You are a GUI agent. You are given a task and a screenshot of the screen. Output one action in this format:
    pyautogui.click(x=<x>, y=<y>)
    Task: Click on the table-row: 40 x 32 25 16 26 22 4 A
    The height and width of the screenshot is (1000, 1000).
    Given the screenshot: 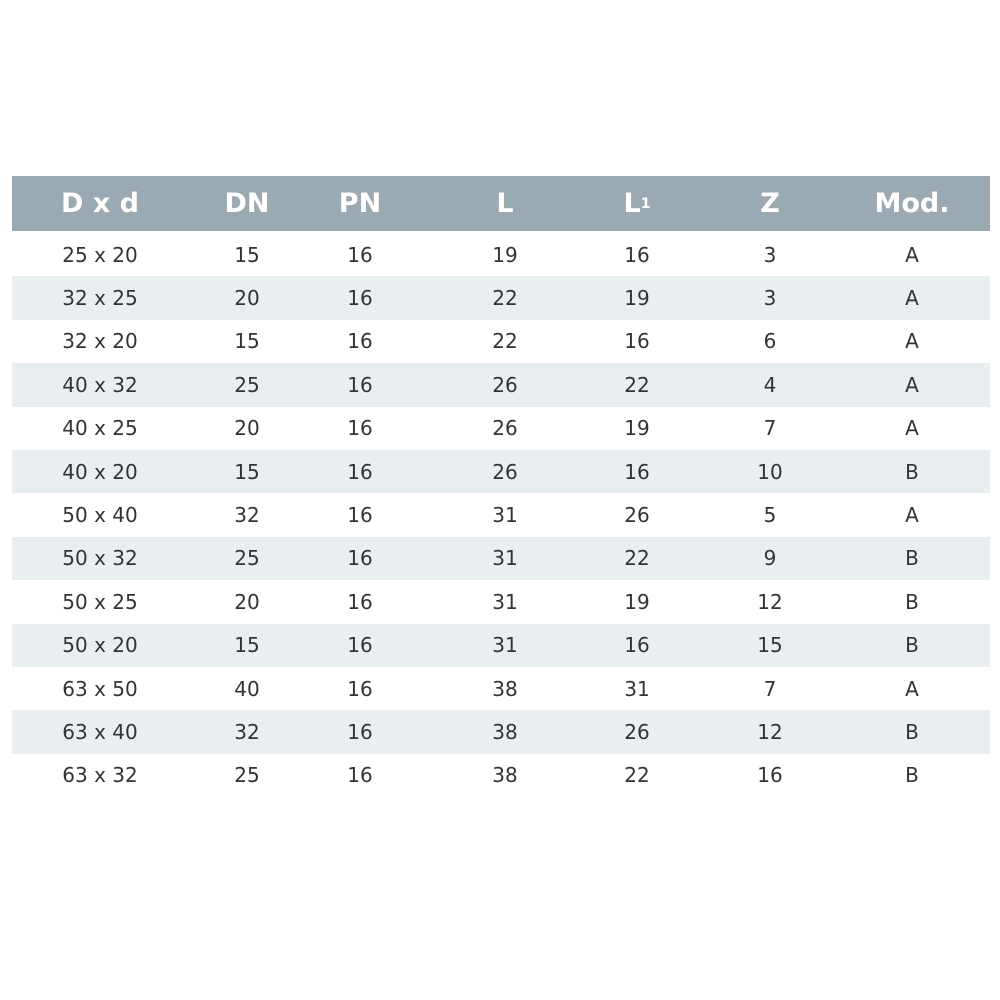 What is the action you would take?
    pyautogui.click(x=501, y=385)
    